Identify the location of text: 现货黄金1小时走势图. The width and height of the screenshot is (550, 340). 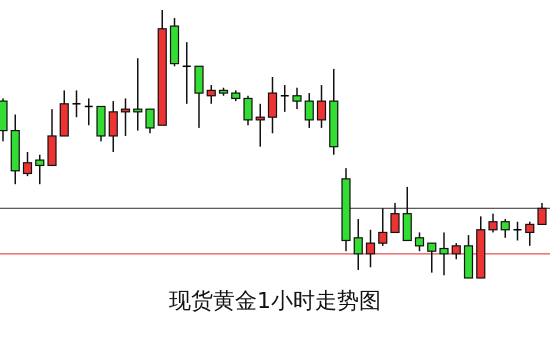
(275, 301).